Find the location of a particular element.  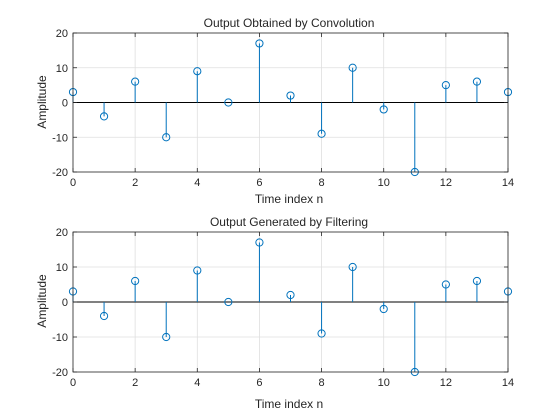

chart-title: Output Generated by Filtering is located at coordinates (289, 222).